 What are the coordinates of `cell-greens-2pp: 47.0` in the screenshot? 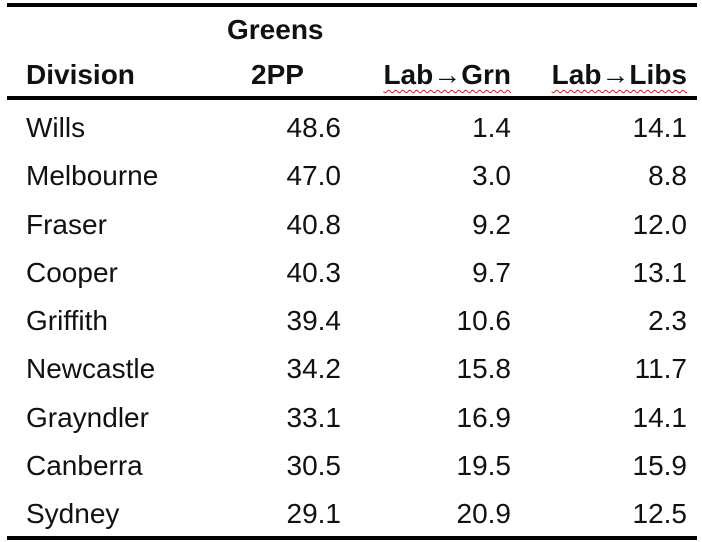 It's located at (314, 176).